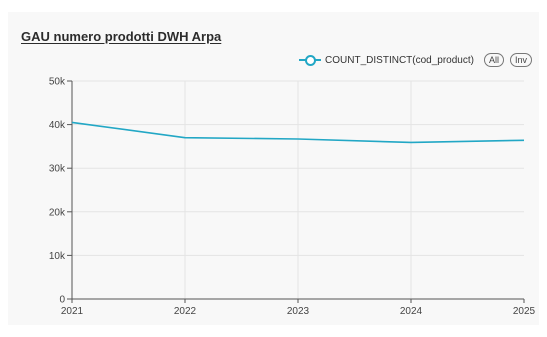  I want to click on legend-series-label: COUNT_DISTINCT(cod_product), so click(399, 60).